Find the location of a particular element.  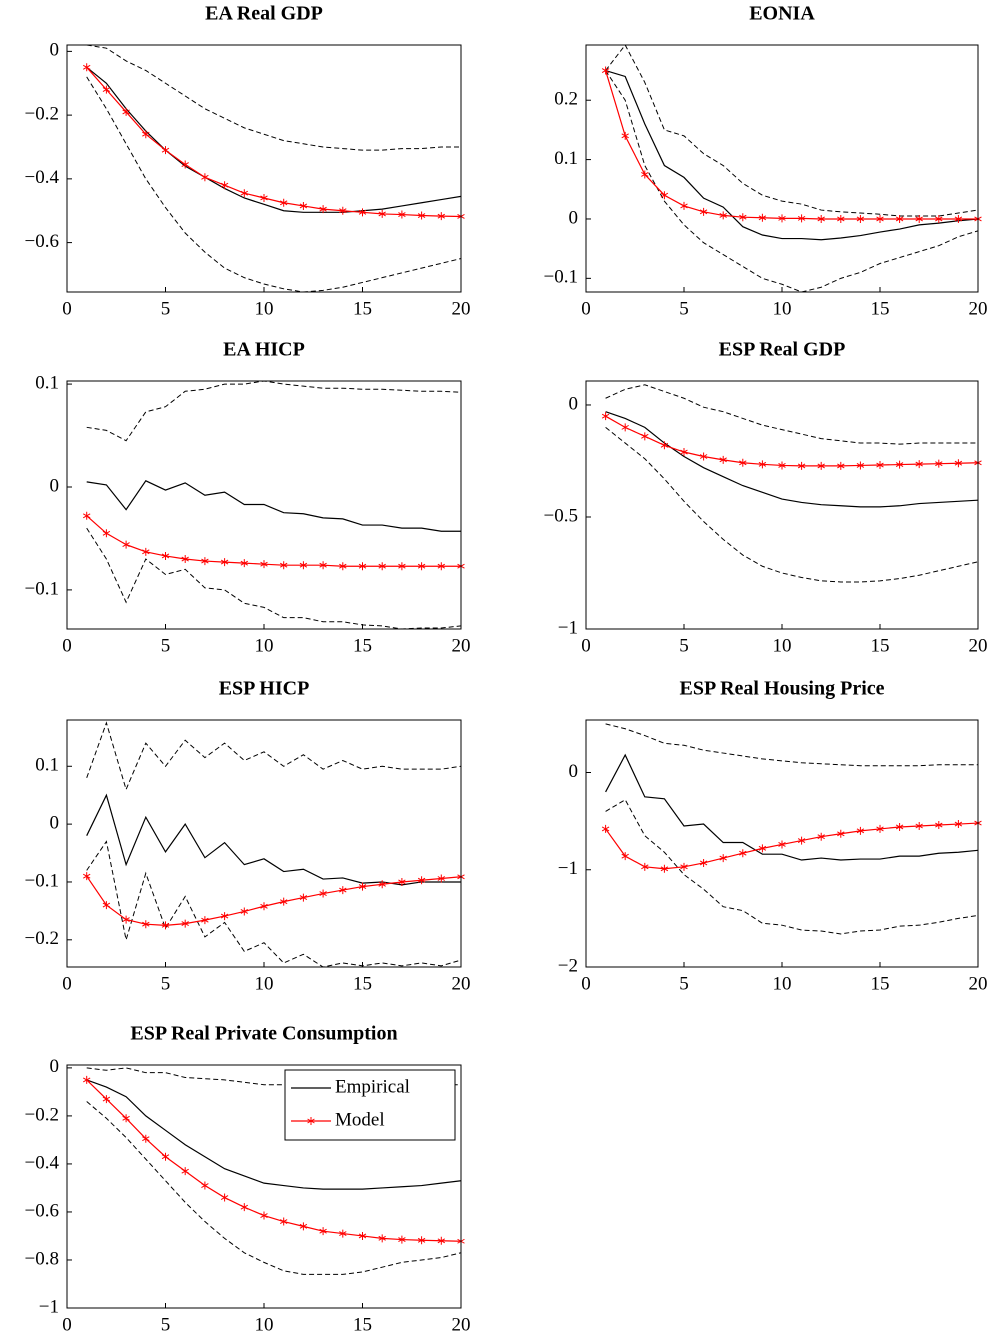

subplot: ESP Real Housing Price 0 5 10 15 20 −2 −1 0 is located at coordinates (773, 836).